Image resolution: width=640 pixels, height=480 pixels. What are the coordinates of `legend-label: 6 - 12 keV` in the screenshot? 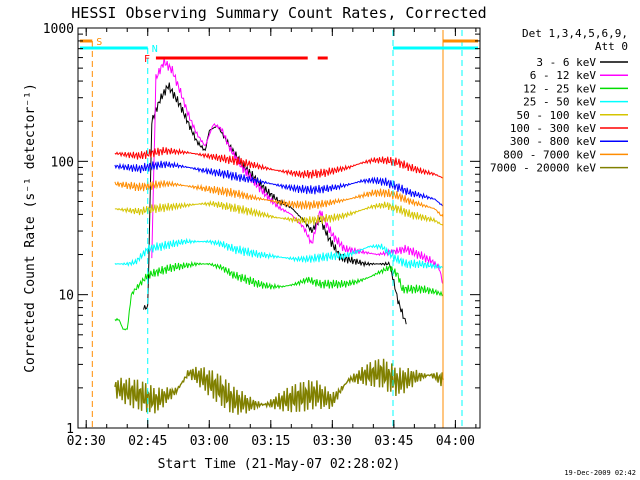 It's located at (563, 75).